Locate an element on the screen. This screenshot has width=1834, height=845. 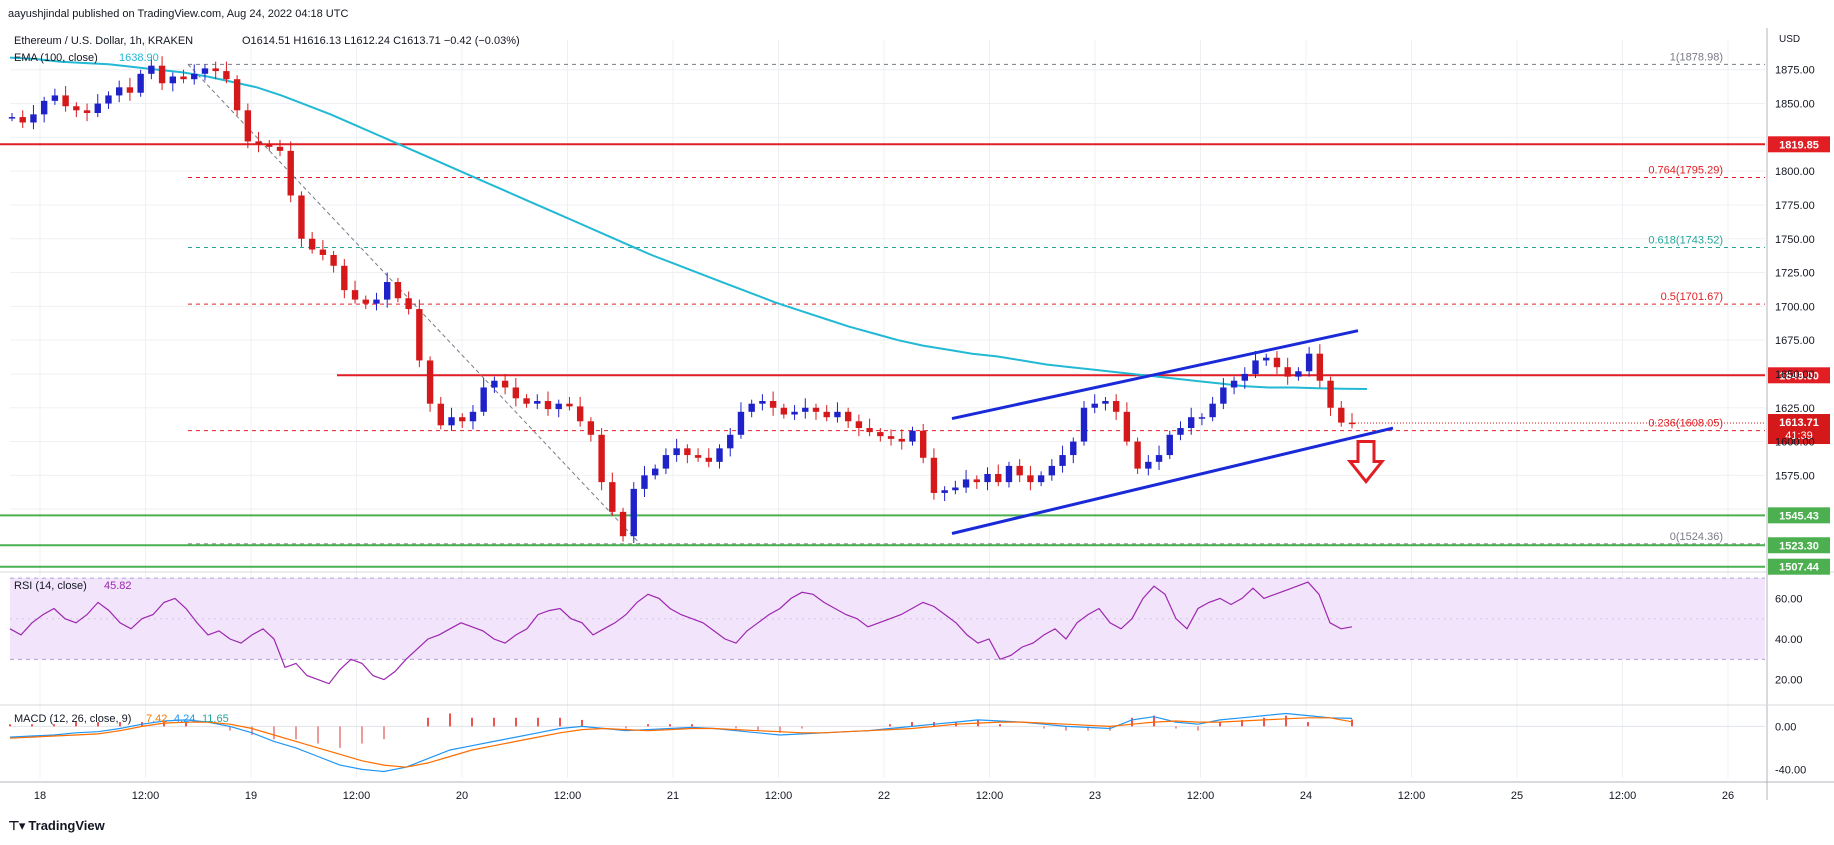
channel-upper-trendline is located at coordinates (1155, 375).